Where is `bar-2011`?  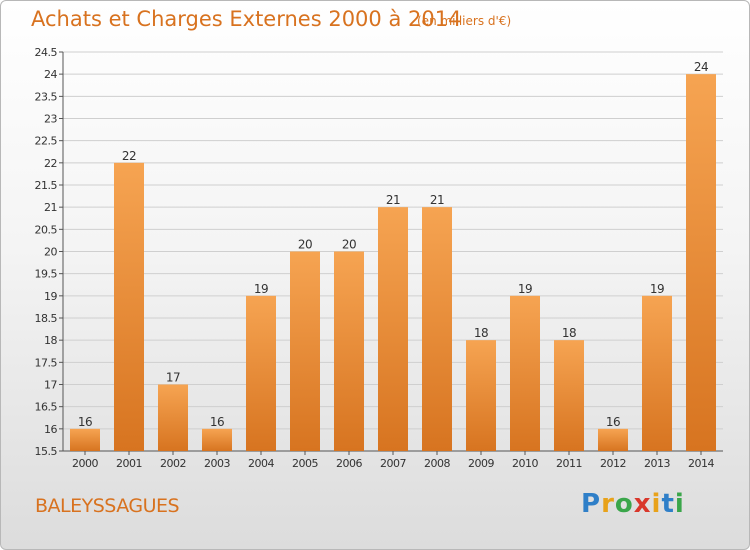
bar-2011 is located at coordinates (569, 395).